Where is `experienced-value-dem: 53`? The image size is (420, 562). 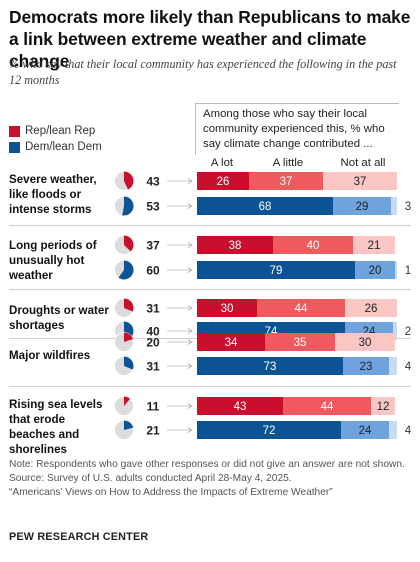 experienced-value-dem: 53 is located at coordinates (153, 206).